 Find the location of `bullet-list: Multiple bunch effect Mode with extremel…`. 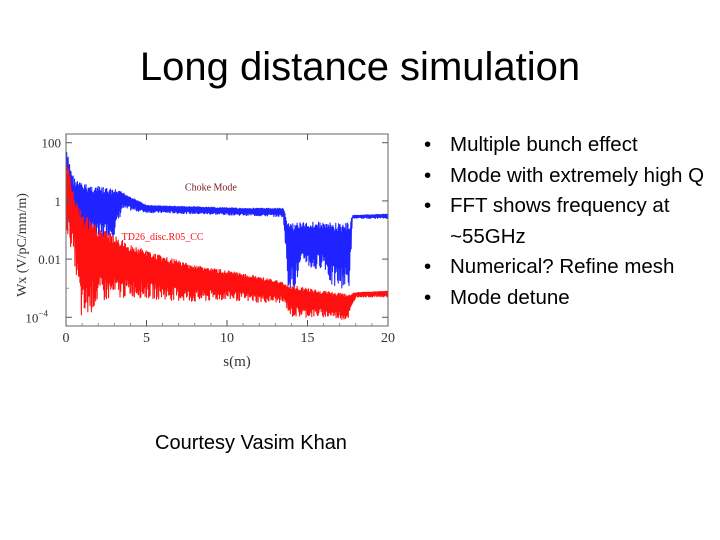

bullet-list: Multiple bunch effect Mode with extremel… is located at coordinates (569, 221).